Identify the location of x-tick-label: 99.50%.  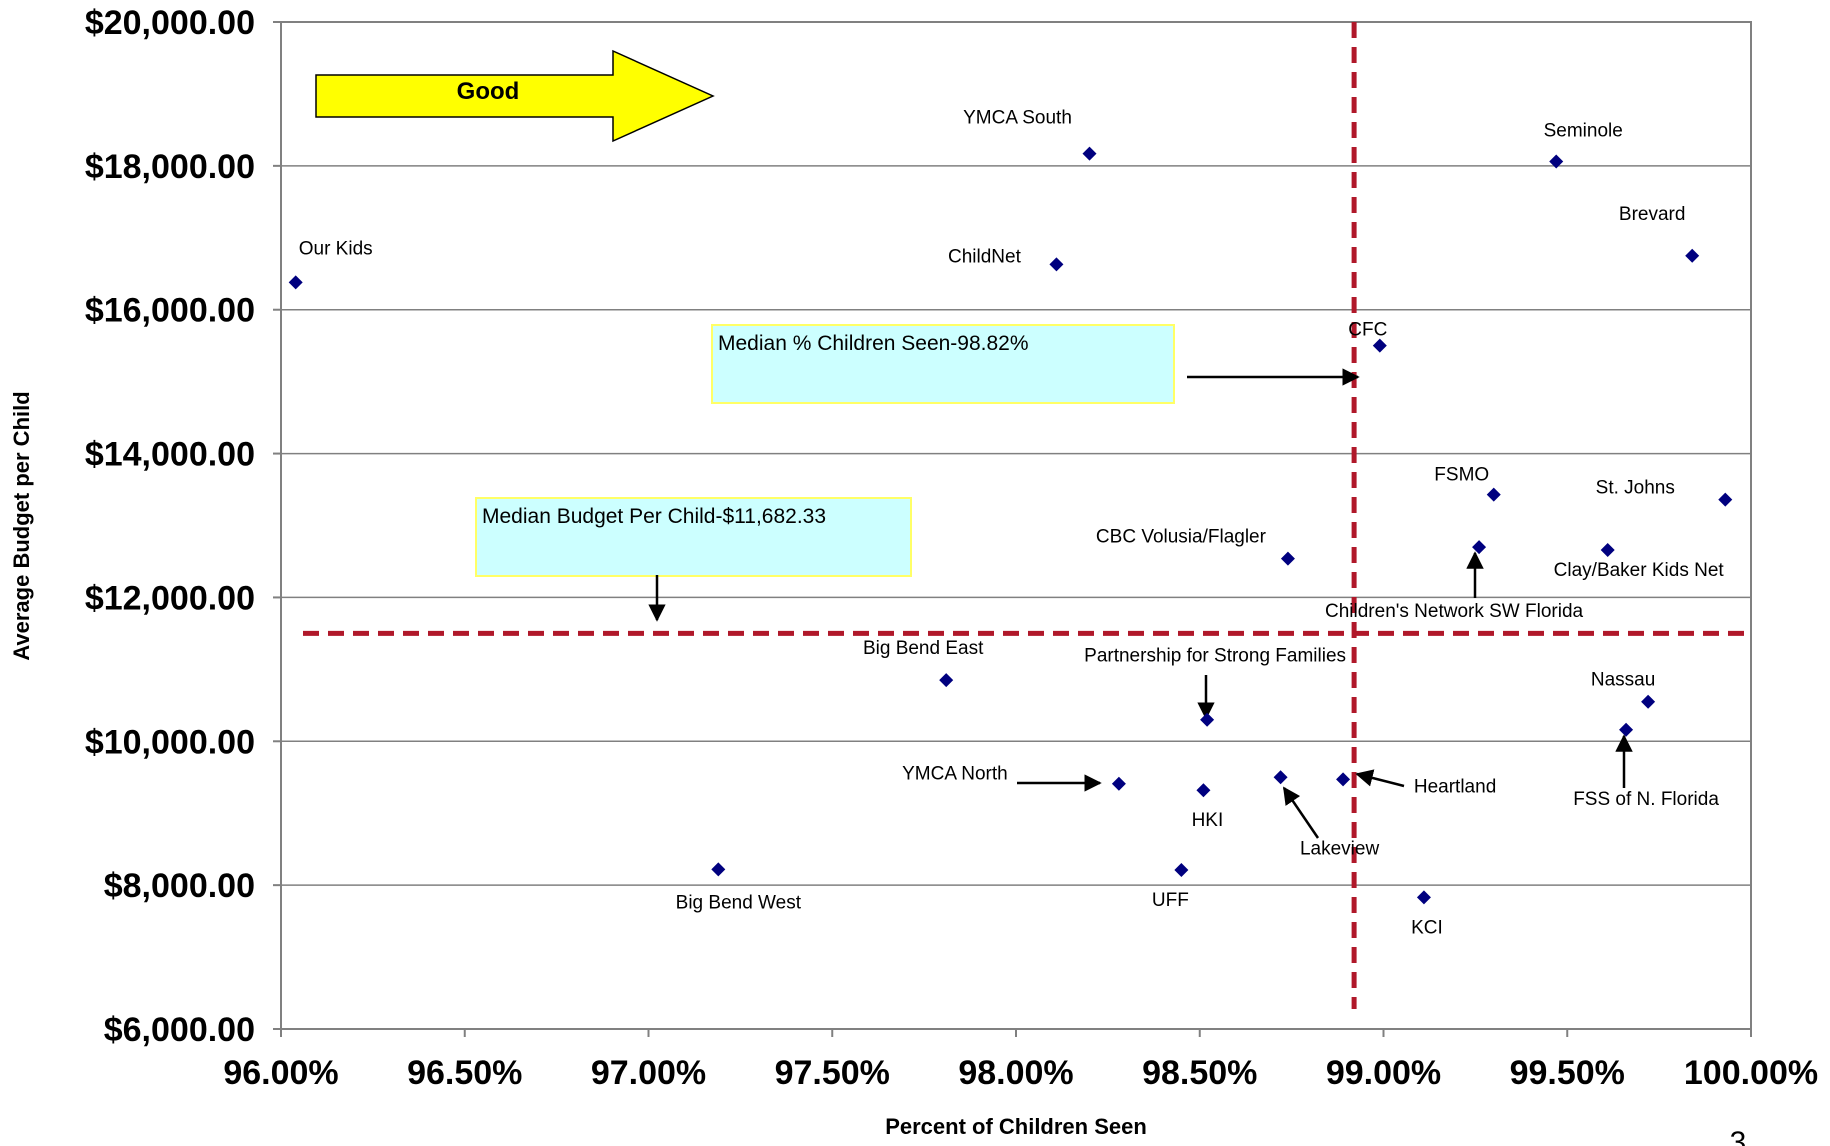
(1567, 1073).